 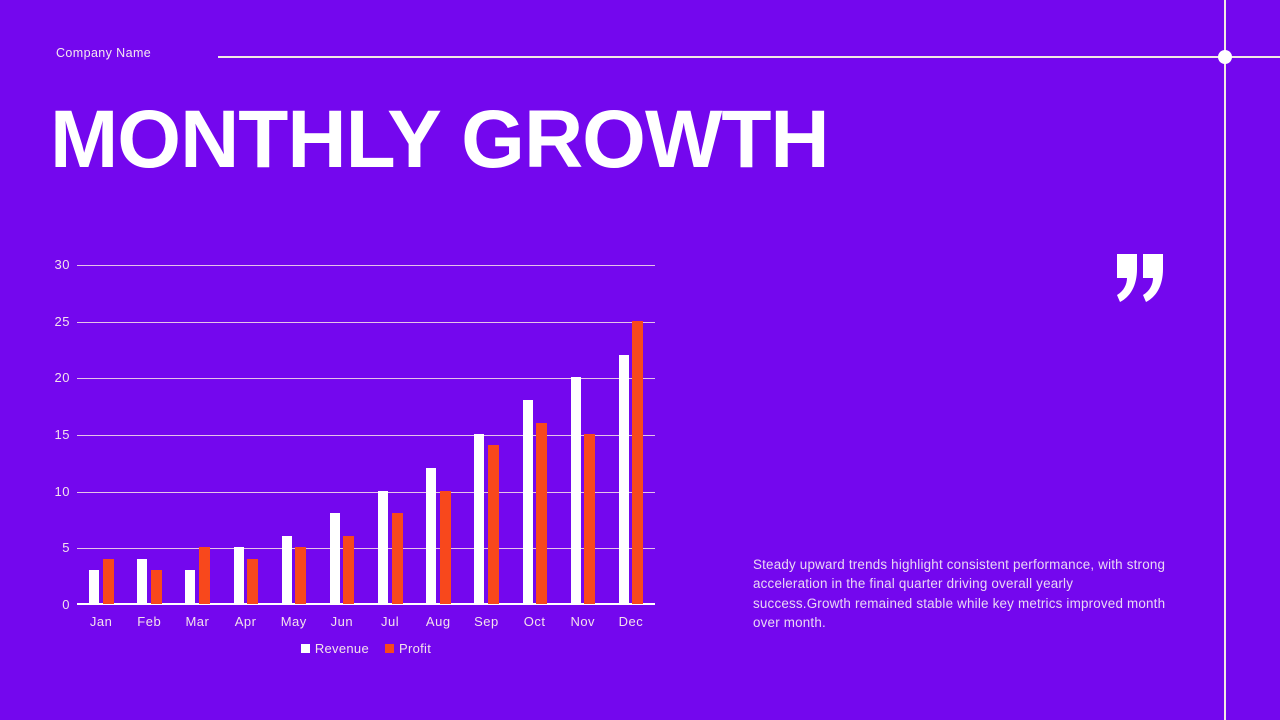 What do you see at coordinates (149, 621) in the screenshot?
I see `xtick-feb: Feb` at bounding box center [149, 621].